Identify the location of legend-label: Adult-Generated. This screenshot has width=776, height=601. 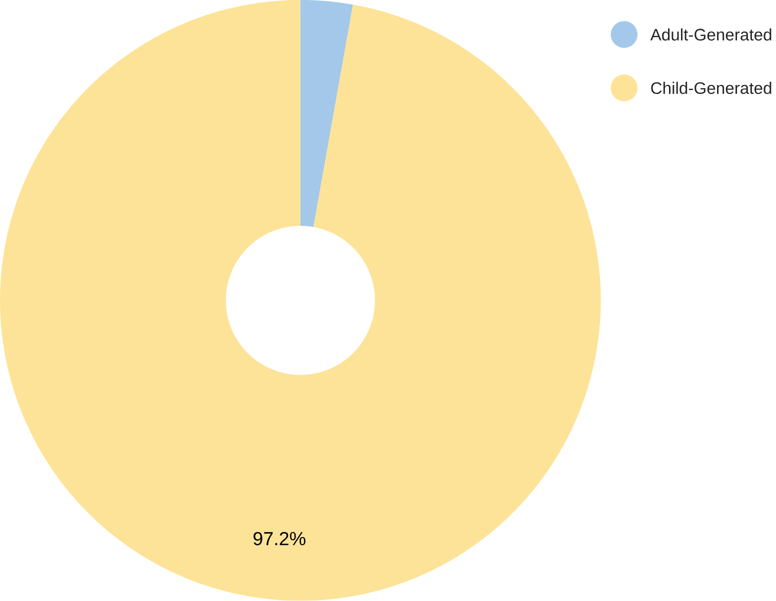
(711, 34).